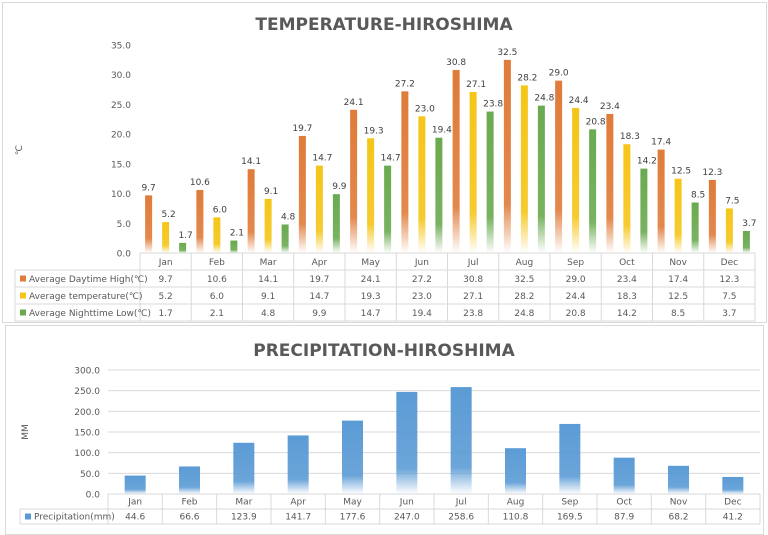 This screenshot has width=768, height=535. What do you see at coordinates (217, 314) in the screenshot?
I see `table-value: 2.1` at bounding box center [217, 314].